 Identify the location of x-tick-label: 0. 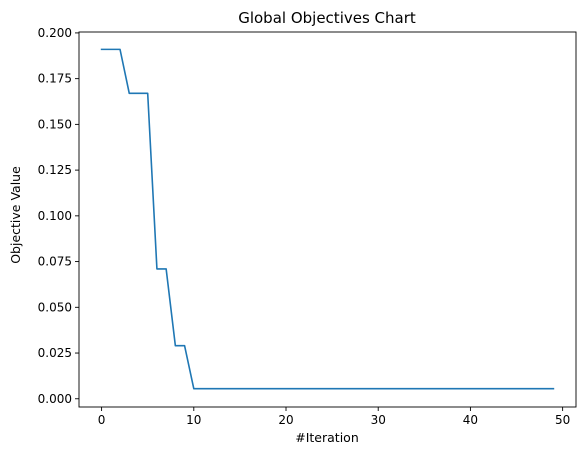
(102, 420).